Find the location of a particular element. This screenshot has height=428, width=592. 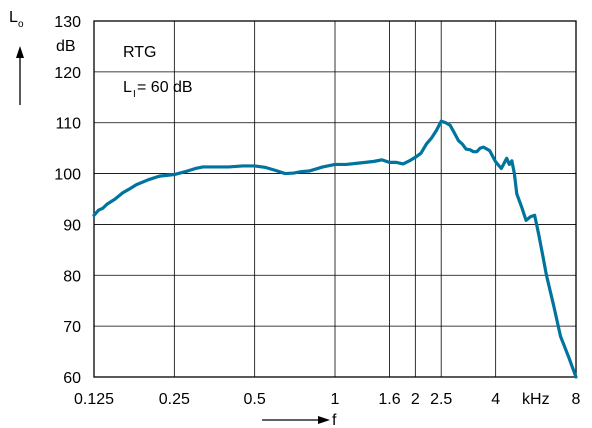

annotation-level-symbol: L is located at coordinates (127, 87).